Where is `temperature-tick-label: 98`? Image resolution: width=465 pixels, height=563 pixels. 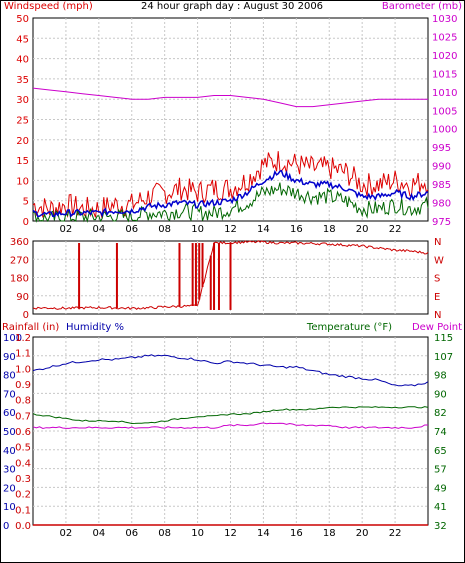
temperature-tick-label: 98 is located at coordinates (440, 376).